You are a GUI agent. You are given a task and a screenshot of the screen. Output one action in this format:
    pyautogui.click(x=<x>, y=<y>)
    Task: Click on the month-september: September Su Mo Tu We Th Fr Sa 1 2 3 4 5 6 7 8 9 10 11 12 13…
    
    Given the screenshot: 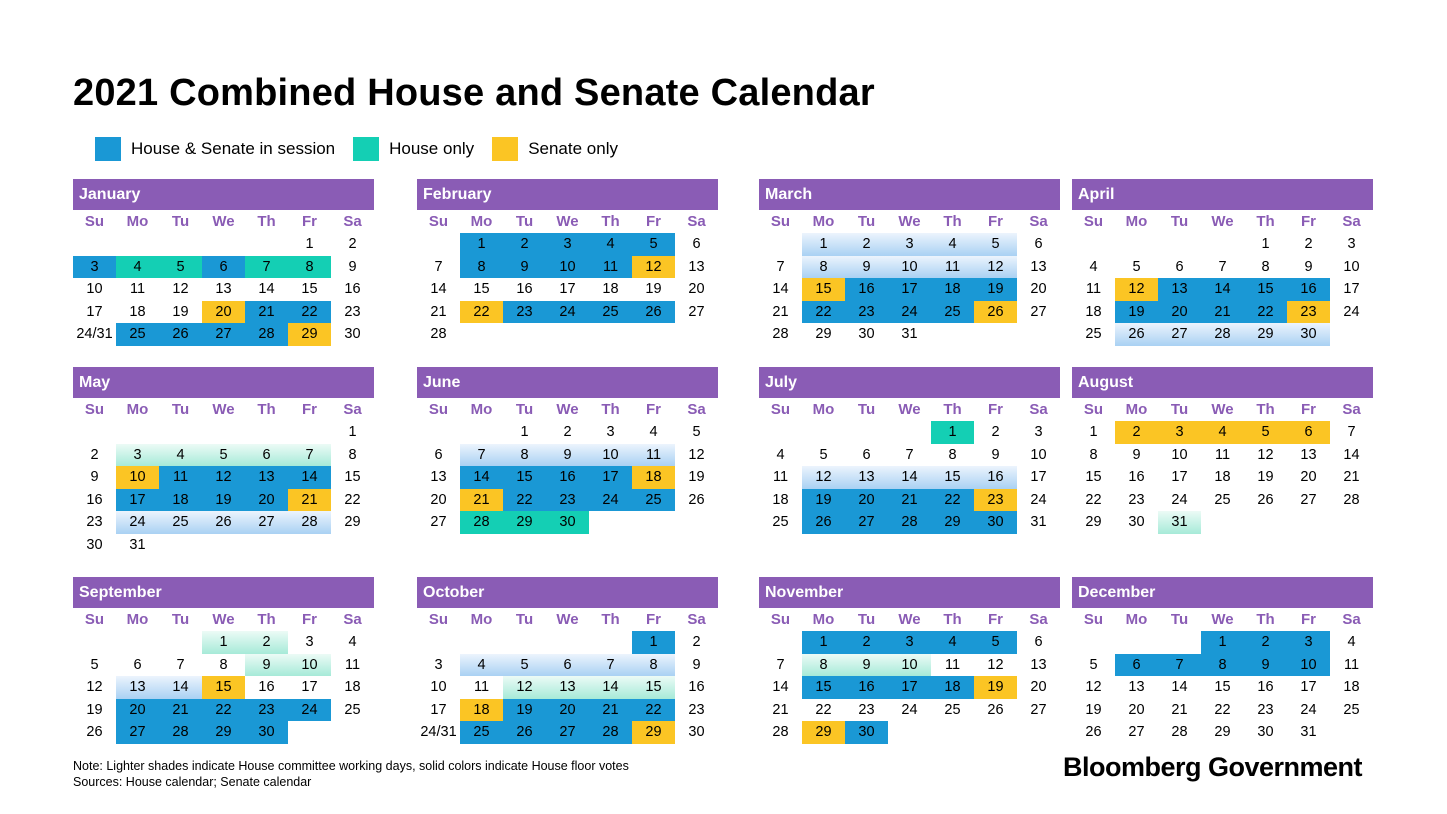 What is the action you would take?
    pyautogui.click(x=223, y=660)
    